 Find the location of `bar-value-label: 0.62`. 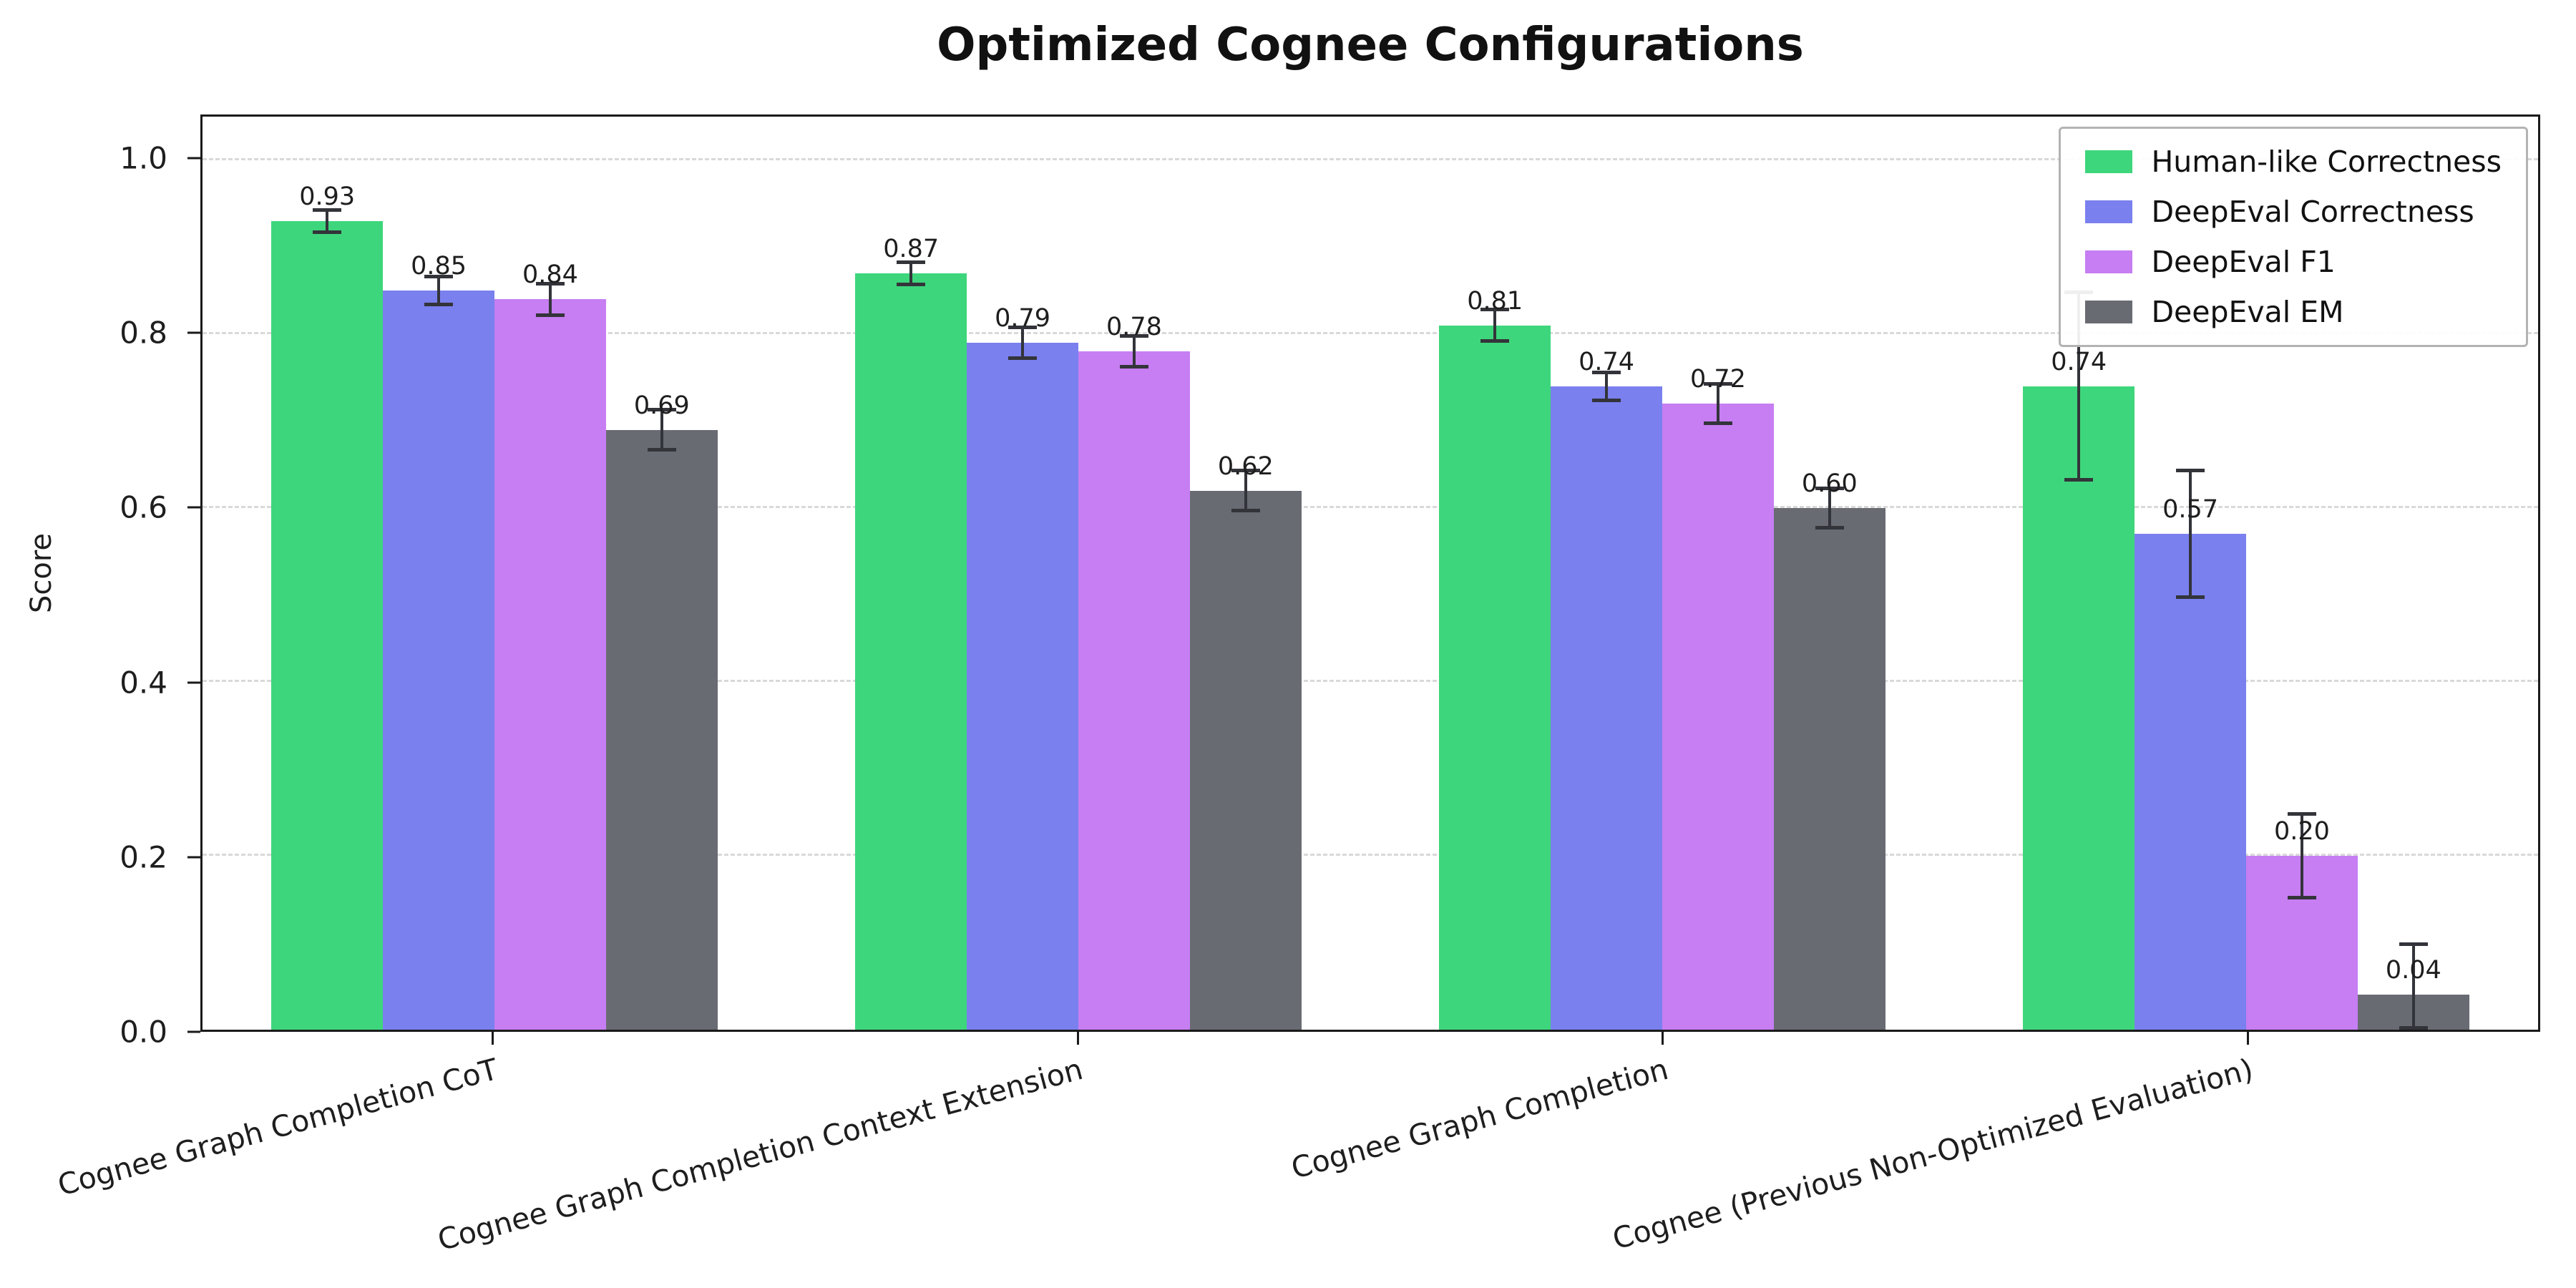

bar-value-label: 0.62 is located at coordinates (1245, 466).